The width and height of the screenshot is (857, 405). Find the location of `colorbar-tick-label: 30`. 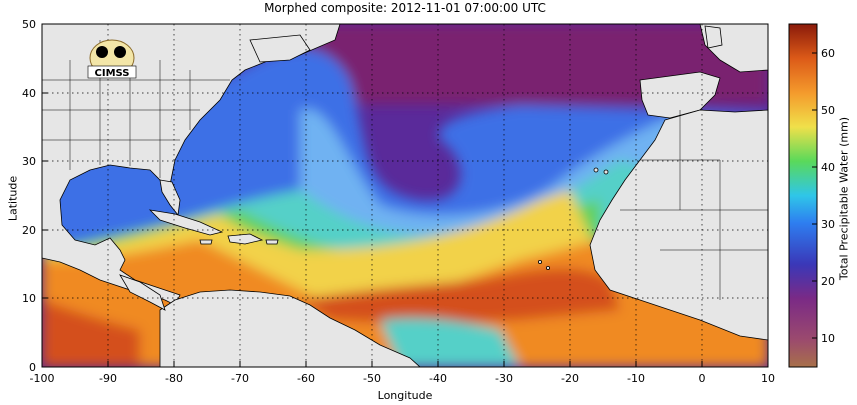

colorbar-tick-label: 30 is located at coordinates (828, 224).